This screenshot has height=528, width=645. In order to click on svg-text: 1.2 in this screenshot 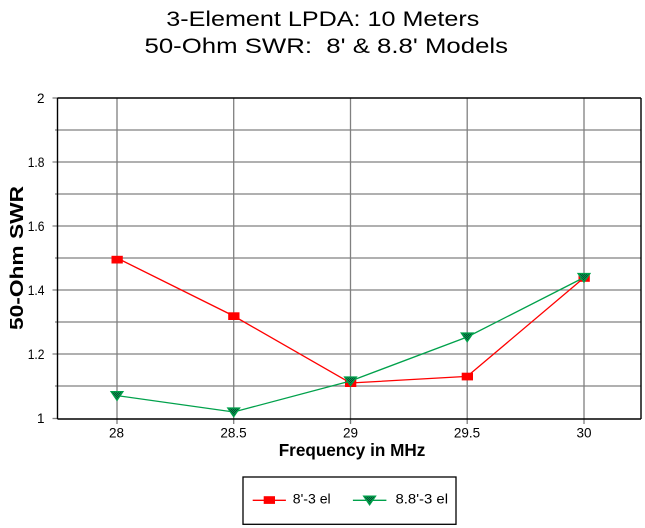, I will do `click(36, 354)`.